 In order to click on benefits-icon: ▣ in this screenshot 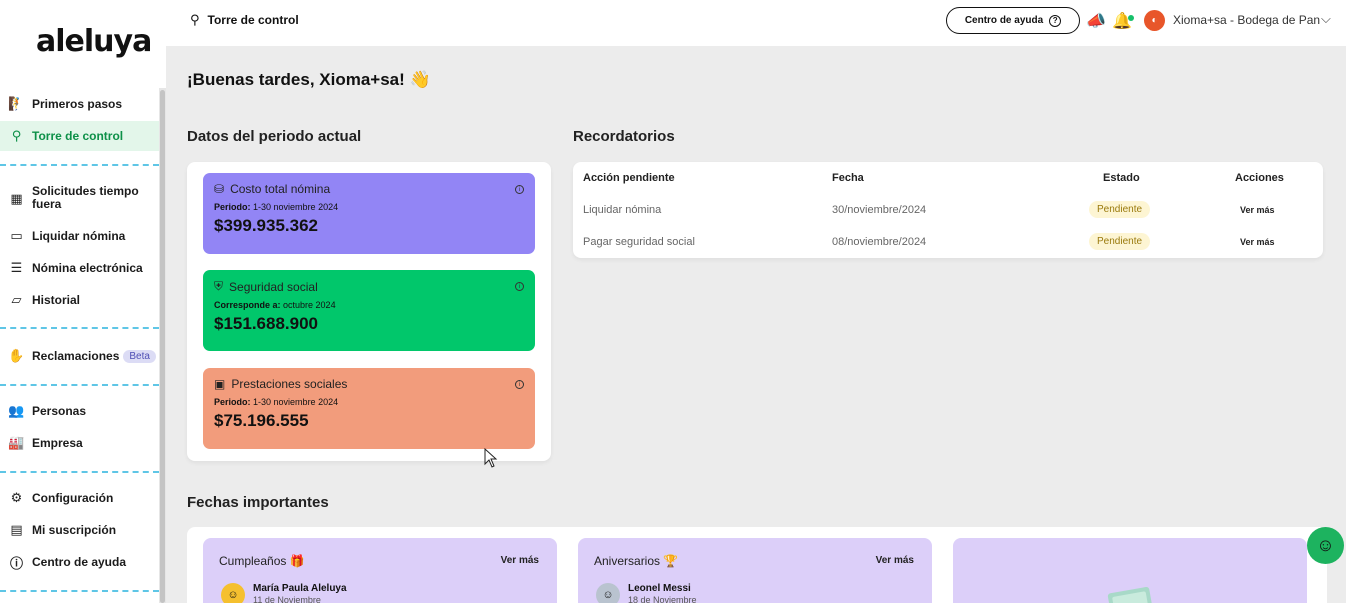, I will do `click(219, 384)`.